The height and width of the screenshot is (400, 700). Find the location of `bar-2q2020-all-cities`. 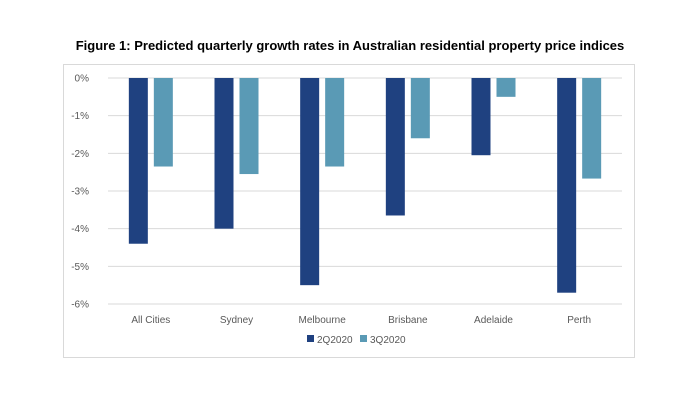

bar-2q2020-all-cities is located at coordinates (138, 161).